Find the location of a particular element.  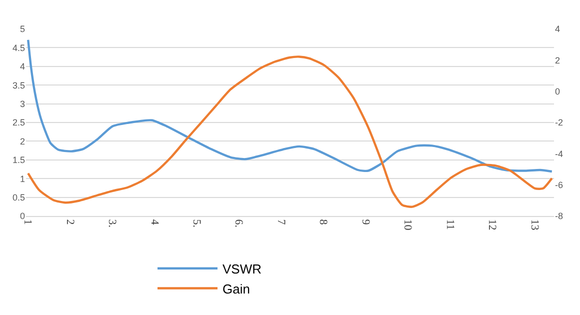

x-tick-label: 10 is located at coordinates (408, 225).